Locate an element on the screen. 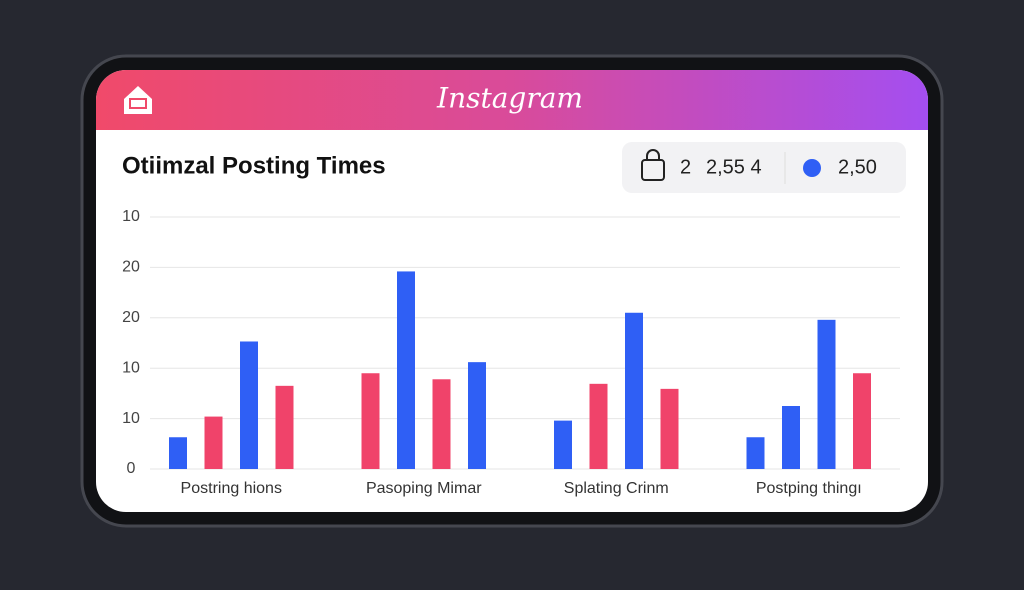  app-name: Instagram is located at coordinates (509, 98).